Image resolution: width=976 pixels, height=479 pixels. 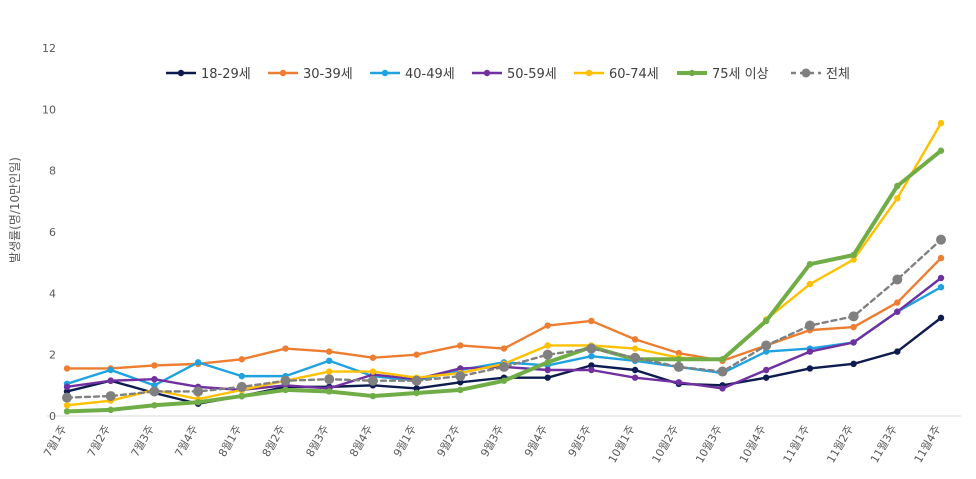 What do you see at coordinates (616, 74) in the screenshot?
I see `legend-item: 60-74세` at bounding box center [616, 74].